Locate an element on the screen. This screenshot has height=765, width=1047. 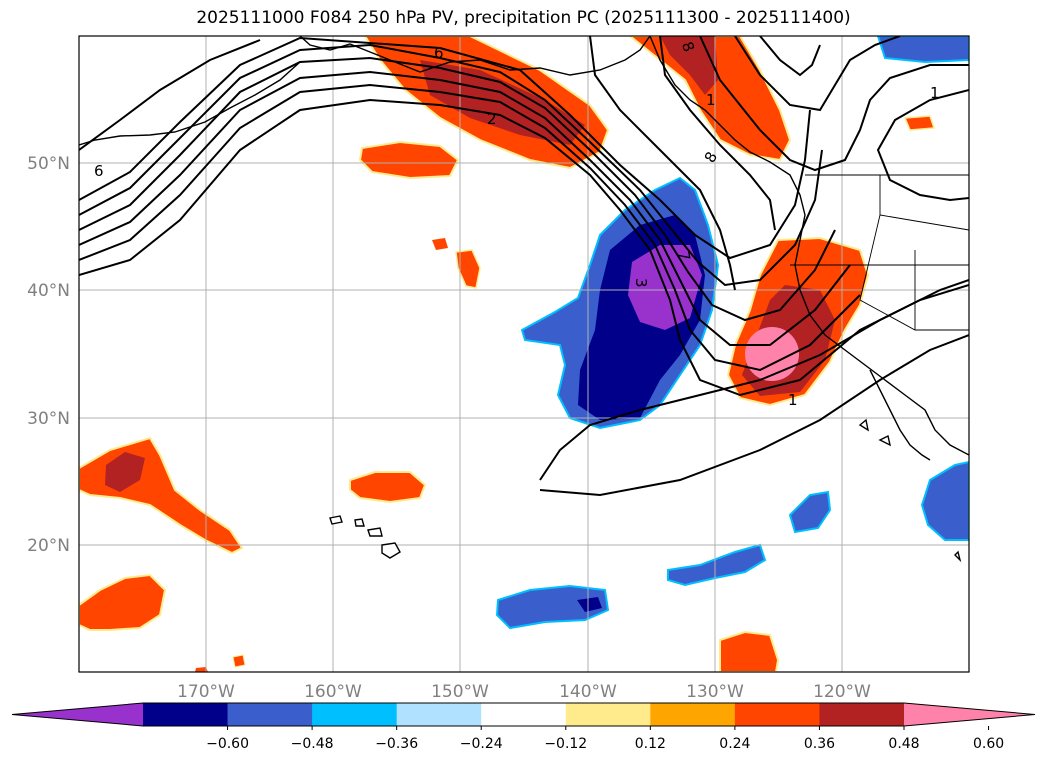
precip-positive-small3 is located at coordinates (239, 661).